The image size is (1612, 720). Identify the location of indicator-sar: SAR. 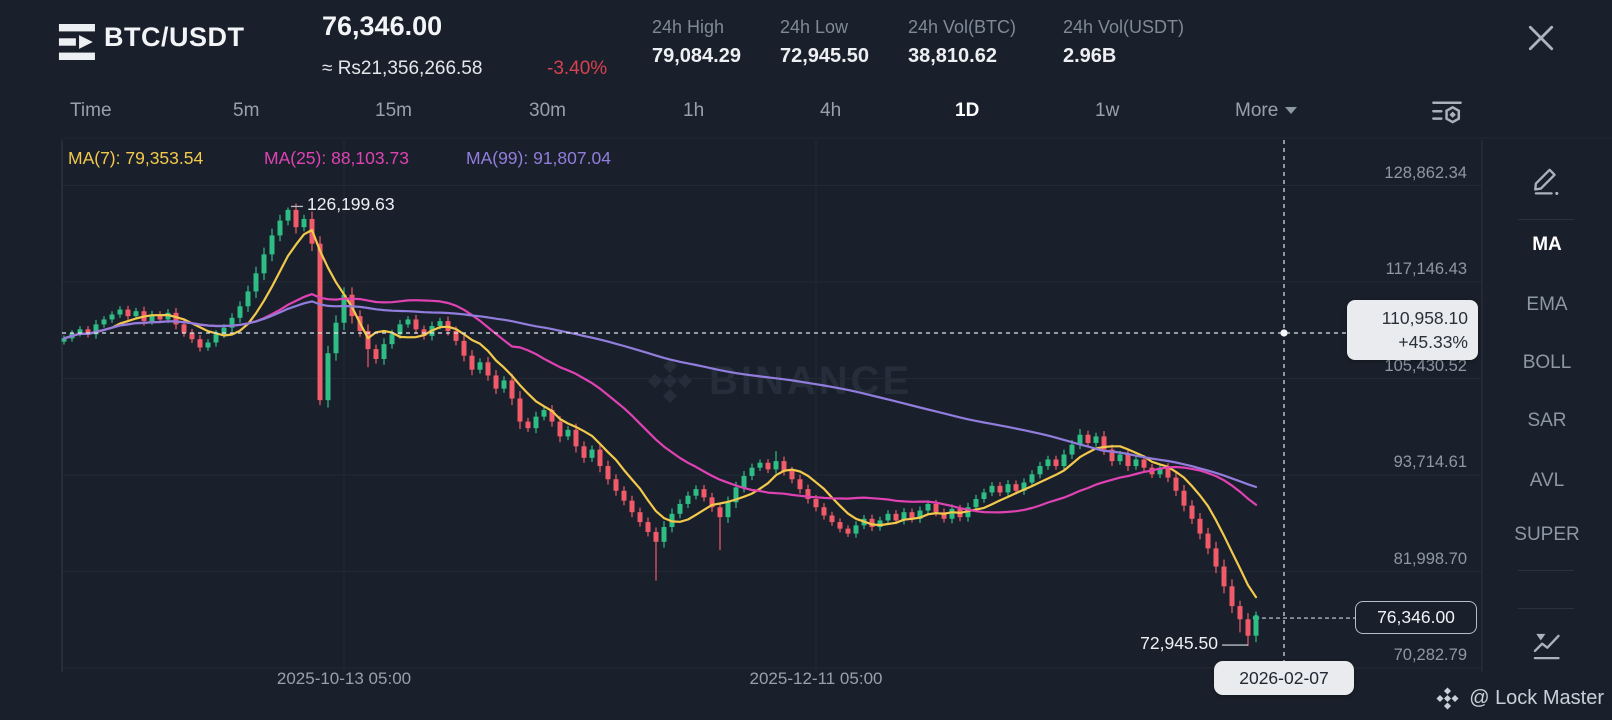
(1547, 420).